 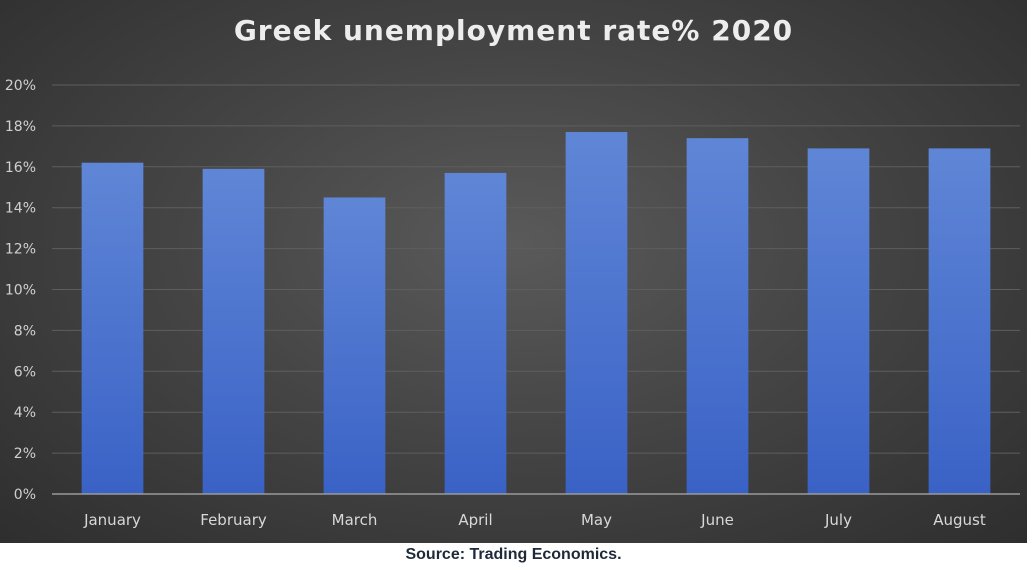 What do you see at coordinates (25, 454) in the screenshot?
I see `y-tick-label: 2%` at bounding box center [25, 454].